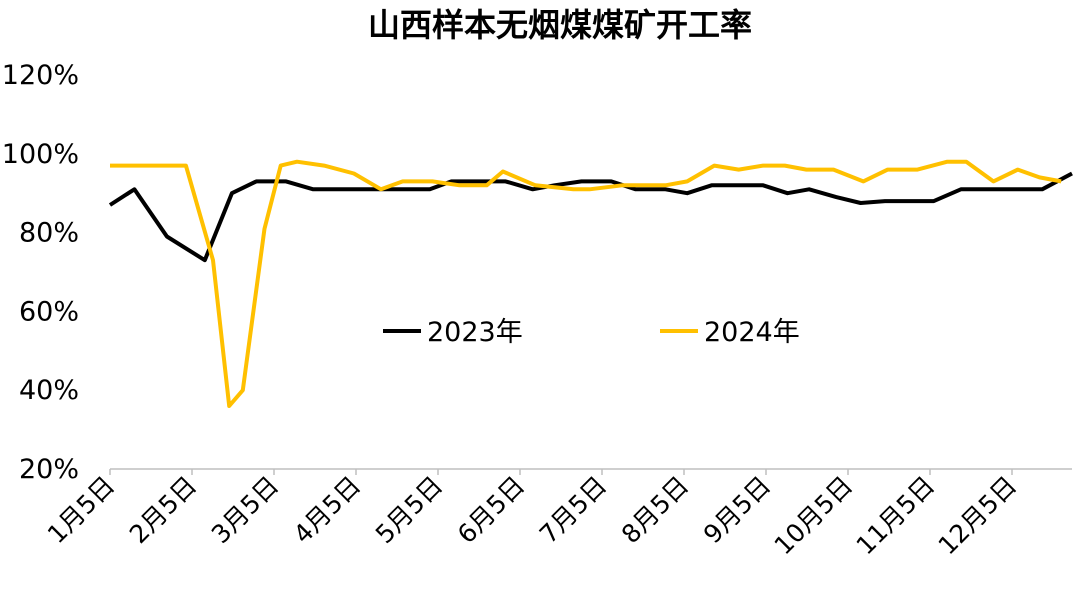 The height and width of the screenshot is (598, 1092). Describe the element at coordinates (49, 233) in the screenshot. I see `y-tick-label: 80%` at that location.